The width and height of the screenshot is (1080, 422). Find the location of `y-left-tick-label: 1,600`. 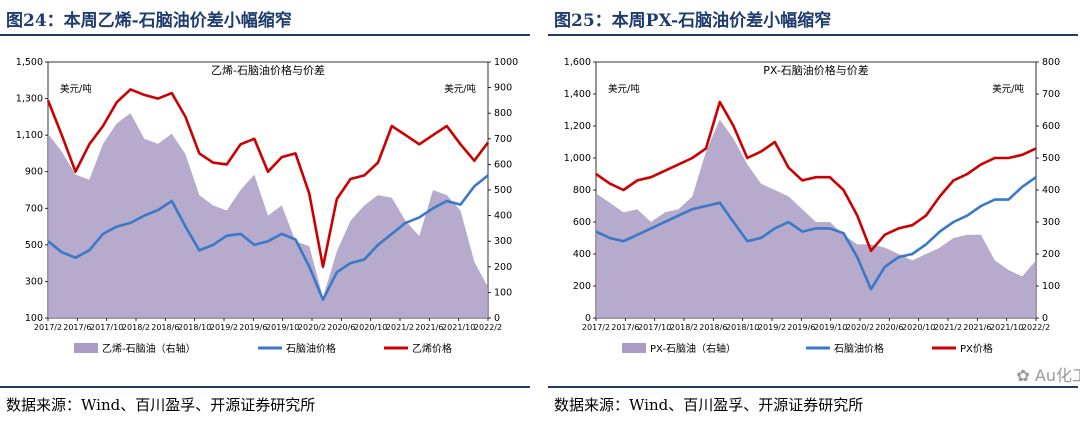

y-left-tick-label: 1,600 is located at coordinates (577, 62).